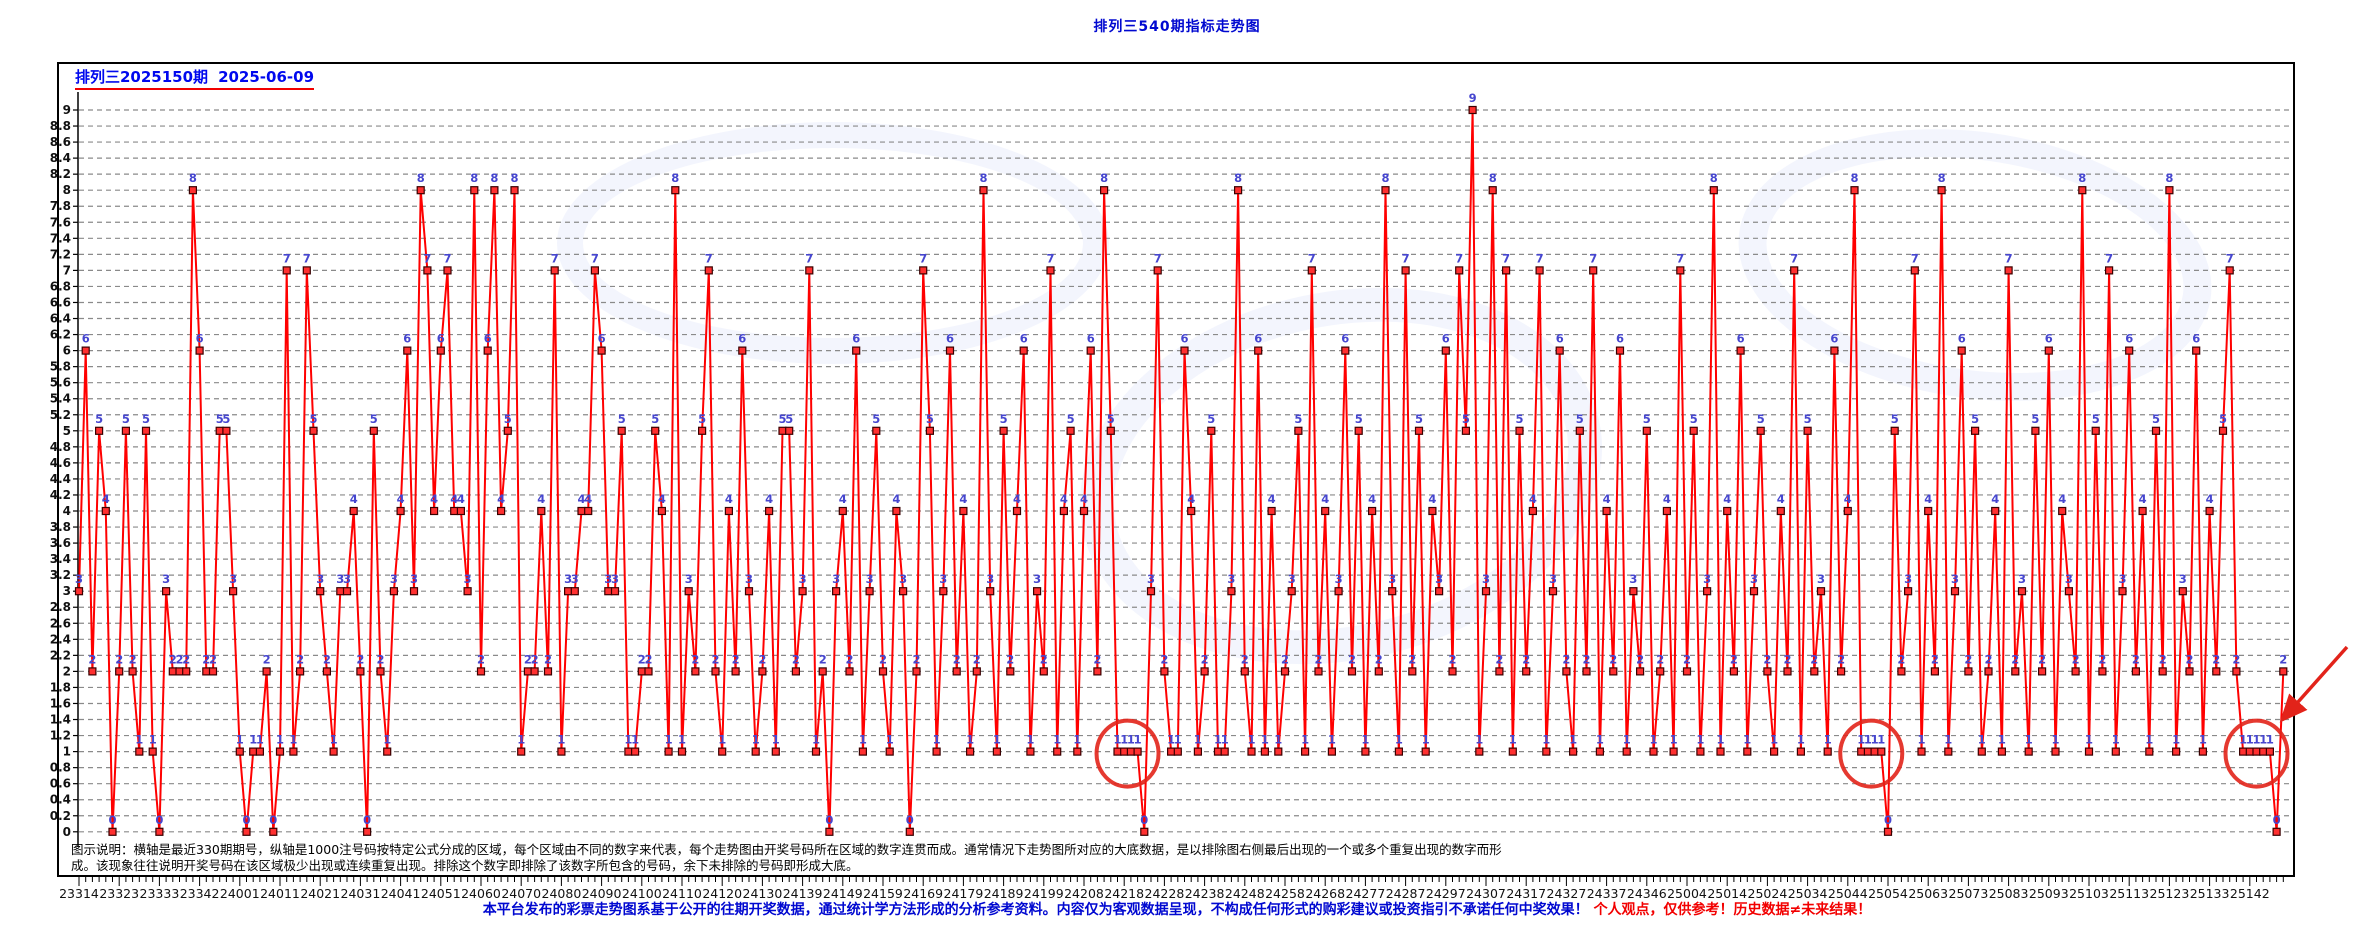 Image resolution: width=2354 pixels, height=926 pixels. I want to click on x-axis-label: 23323, so click(119, 893).